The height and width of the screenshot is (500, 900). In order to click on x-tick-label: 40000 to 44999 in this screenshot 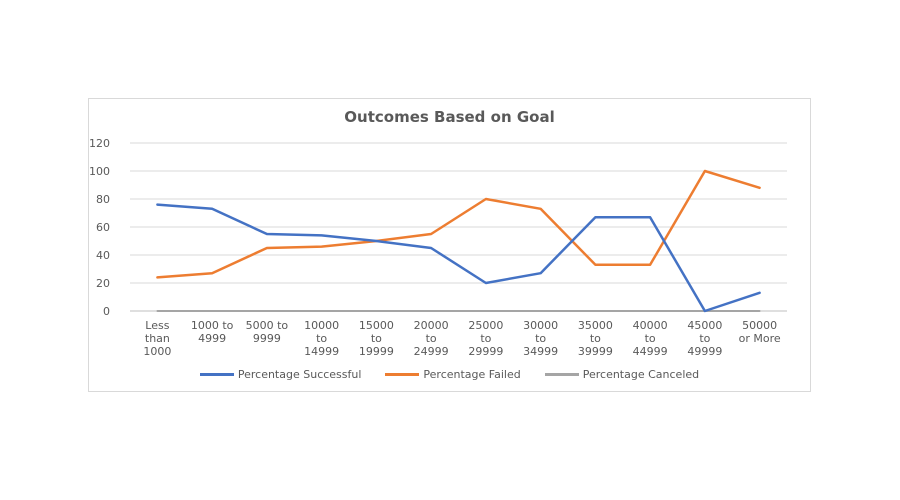, I will do `click(650, 338)`.